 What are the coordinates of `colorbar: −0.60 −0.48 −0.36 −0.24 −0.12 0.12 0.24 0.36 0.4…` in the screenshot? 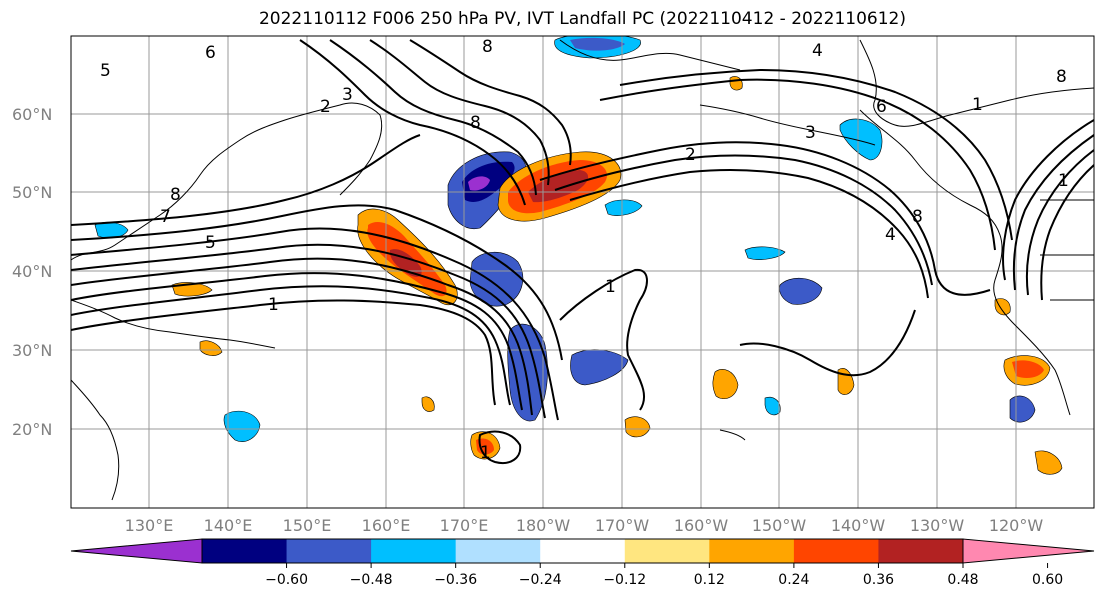 It's located at (582, 563).